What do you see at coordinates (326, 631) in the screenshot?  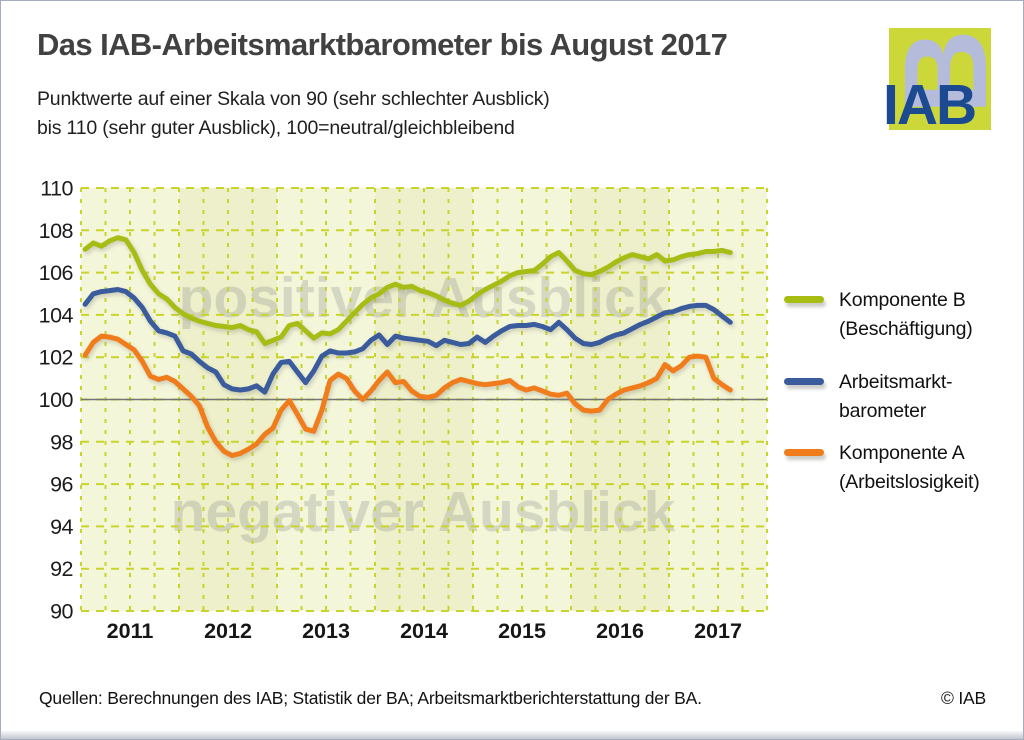 I see `x-tick-label-2013: 2013` at bounding box center [326, 631].